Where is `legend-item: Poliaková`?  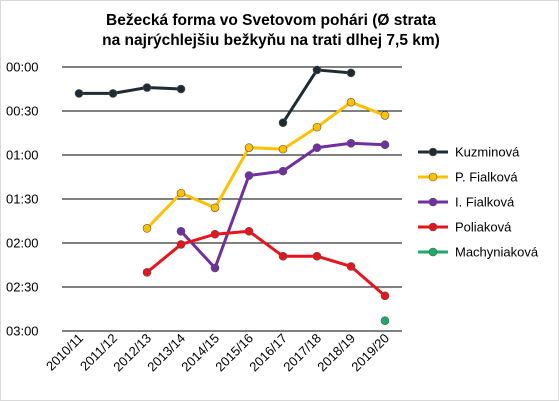
legend-item: Poliaková is located at coordinates (465, 227).